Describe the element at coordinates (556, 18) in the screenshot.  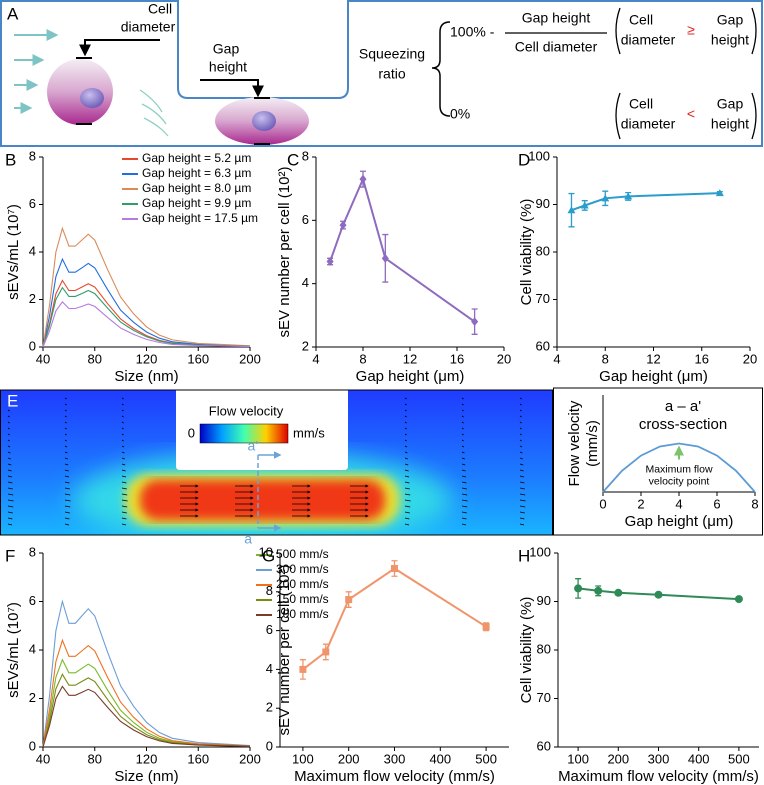
I see `label: Gap height` at that location.